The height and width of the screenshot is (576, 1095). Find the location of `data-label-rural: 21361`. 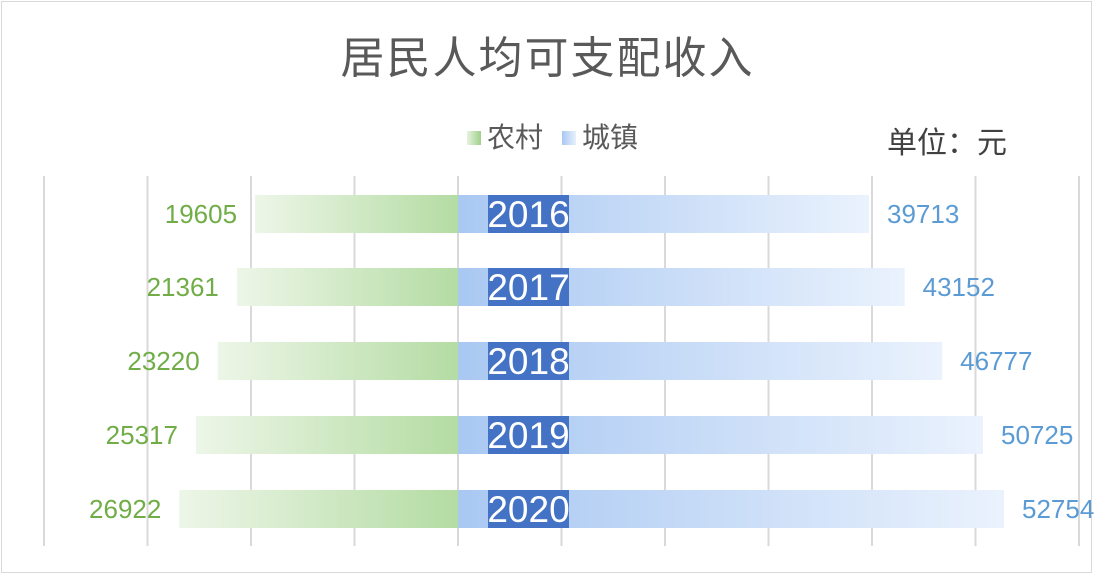

data-label-rural: 21361 is located at coordinates (183, 287).